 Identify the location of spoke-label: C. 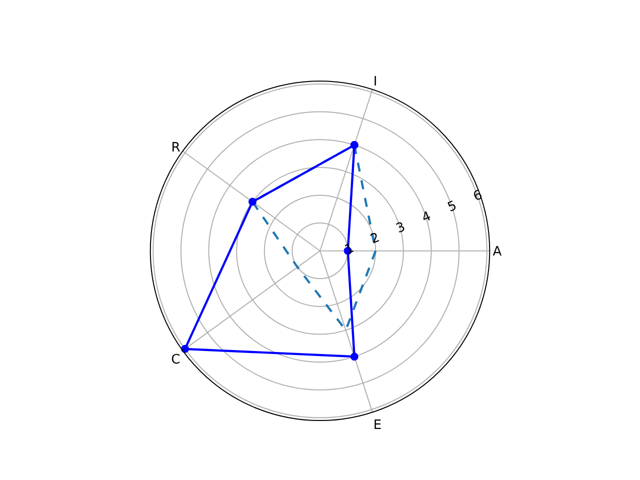
(175, 360).